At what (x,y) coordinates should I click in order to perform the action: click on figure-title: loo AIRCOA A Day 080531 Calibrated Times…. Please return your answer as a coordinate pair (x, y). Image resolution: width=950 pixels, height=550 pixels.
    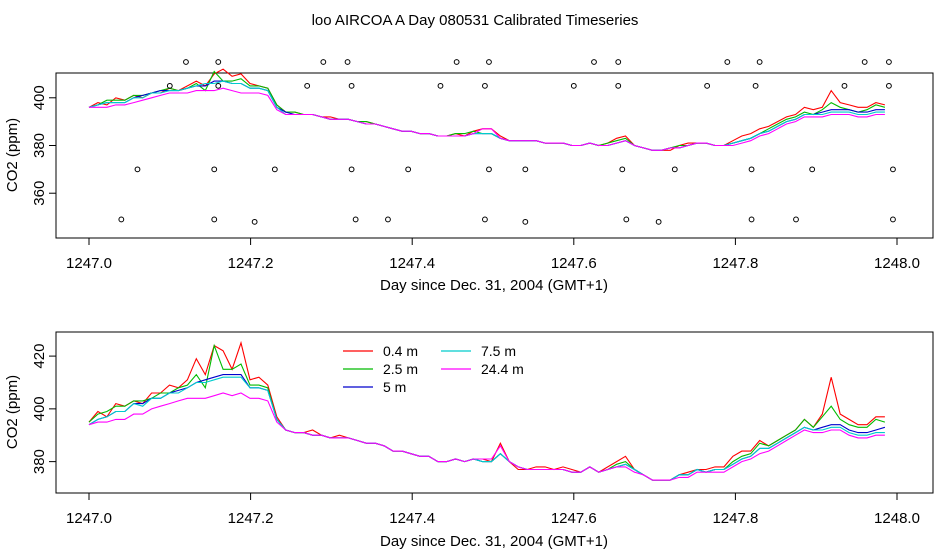
    Looking at the image, I should click on (475, 20).